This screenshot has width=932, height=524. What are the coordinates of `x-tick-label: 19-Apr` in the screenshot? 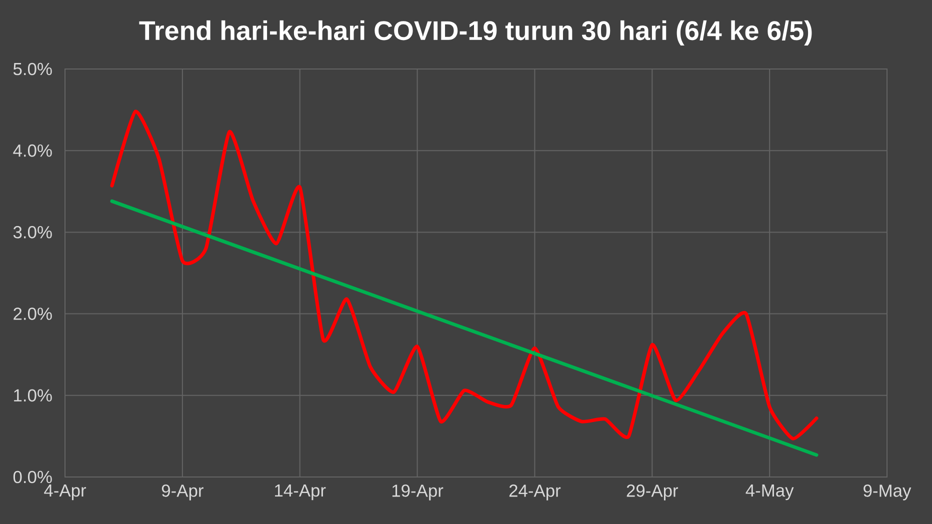 It's located at (418, 492).